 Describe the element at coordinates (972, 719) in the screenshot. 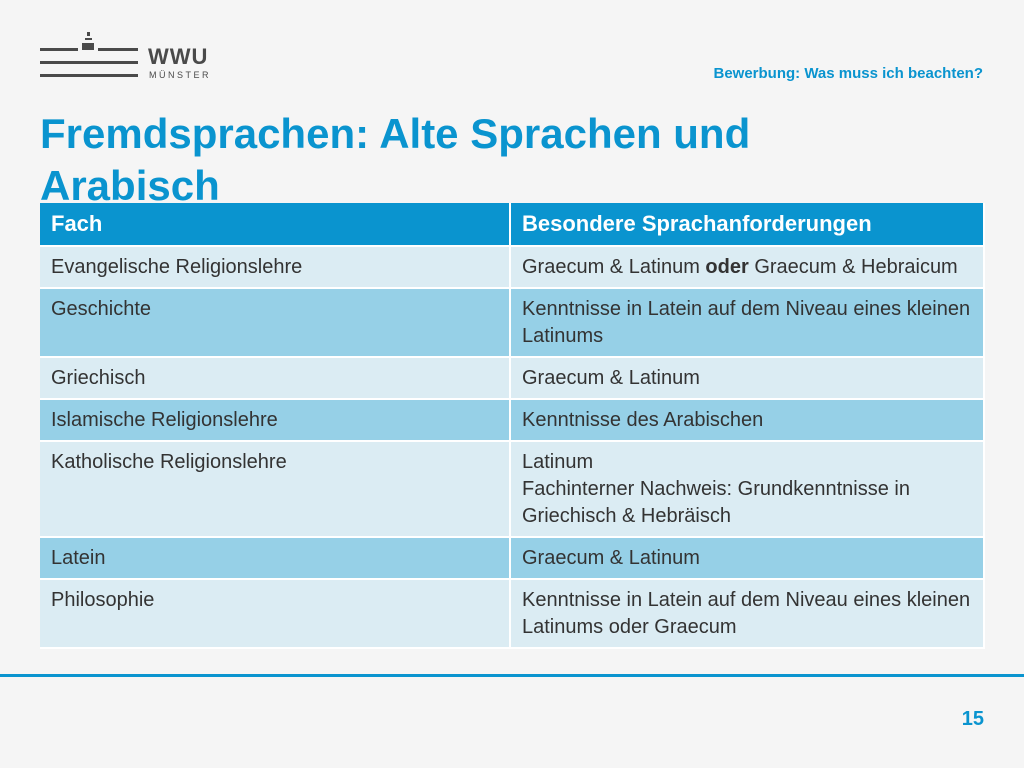

I see `page-number: 15` at that location.